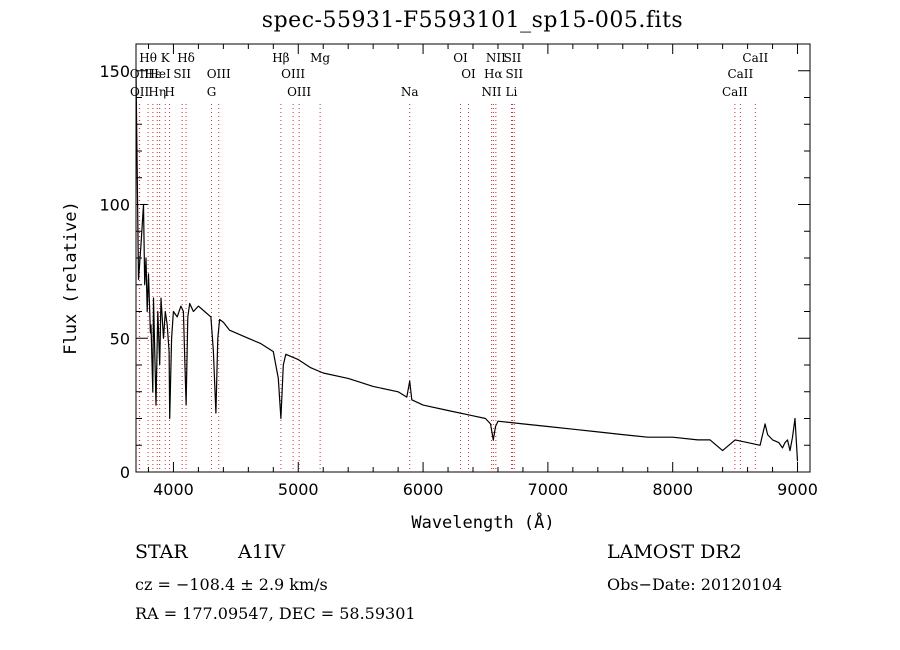 The height and width of the screenshot is (650, 900). Describe the element at coordinates (695, 584) in the screenshot. I see `obs-date-label: Obs−Date: 20120104` at that location.